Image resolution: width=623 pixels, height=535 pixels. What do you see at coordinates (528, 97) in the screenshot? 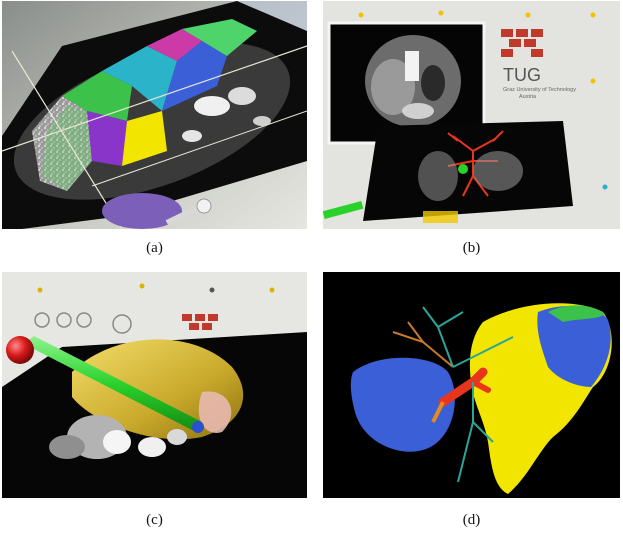
I see `tug-logo-line2: Austria` at bounding box center [528, 97].